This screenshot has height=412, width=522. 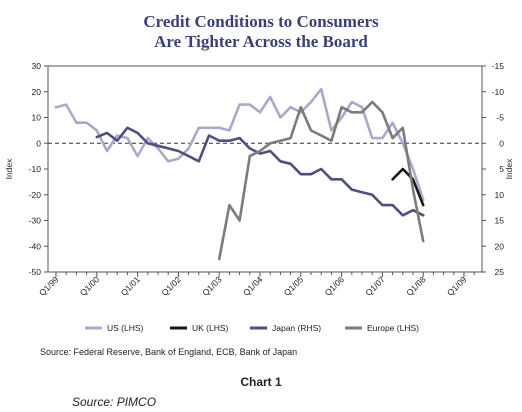 I want to click on source-credit: Source: PIMCO, so click(x=114, y=402).